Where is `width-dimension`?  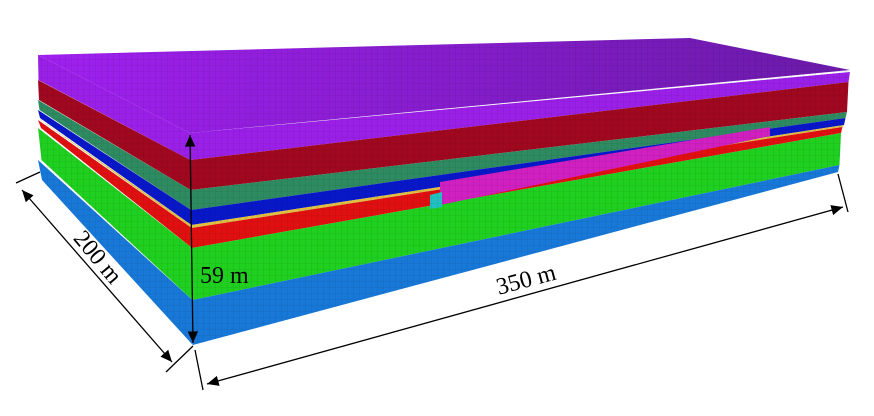
width-dimension is located at coordinates (97, 276).